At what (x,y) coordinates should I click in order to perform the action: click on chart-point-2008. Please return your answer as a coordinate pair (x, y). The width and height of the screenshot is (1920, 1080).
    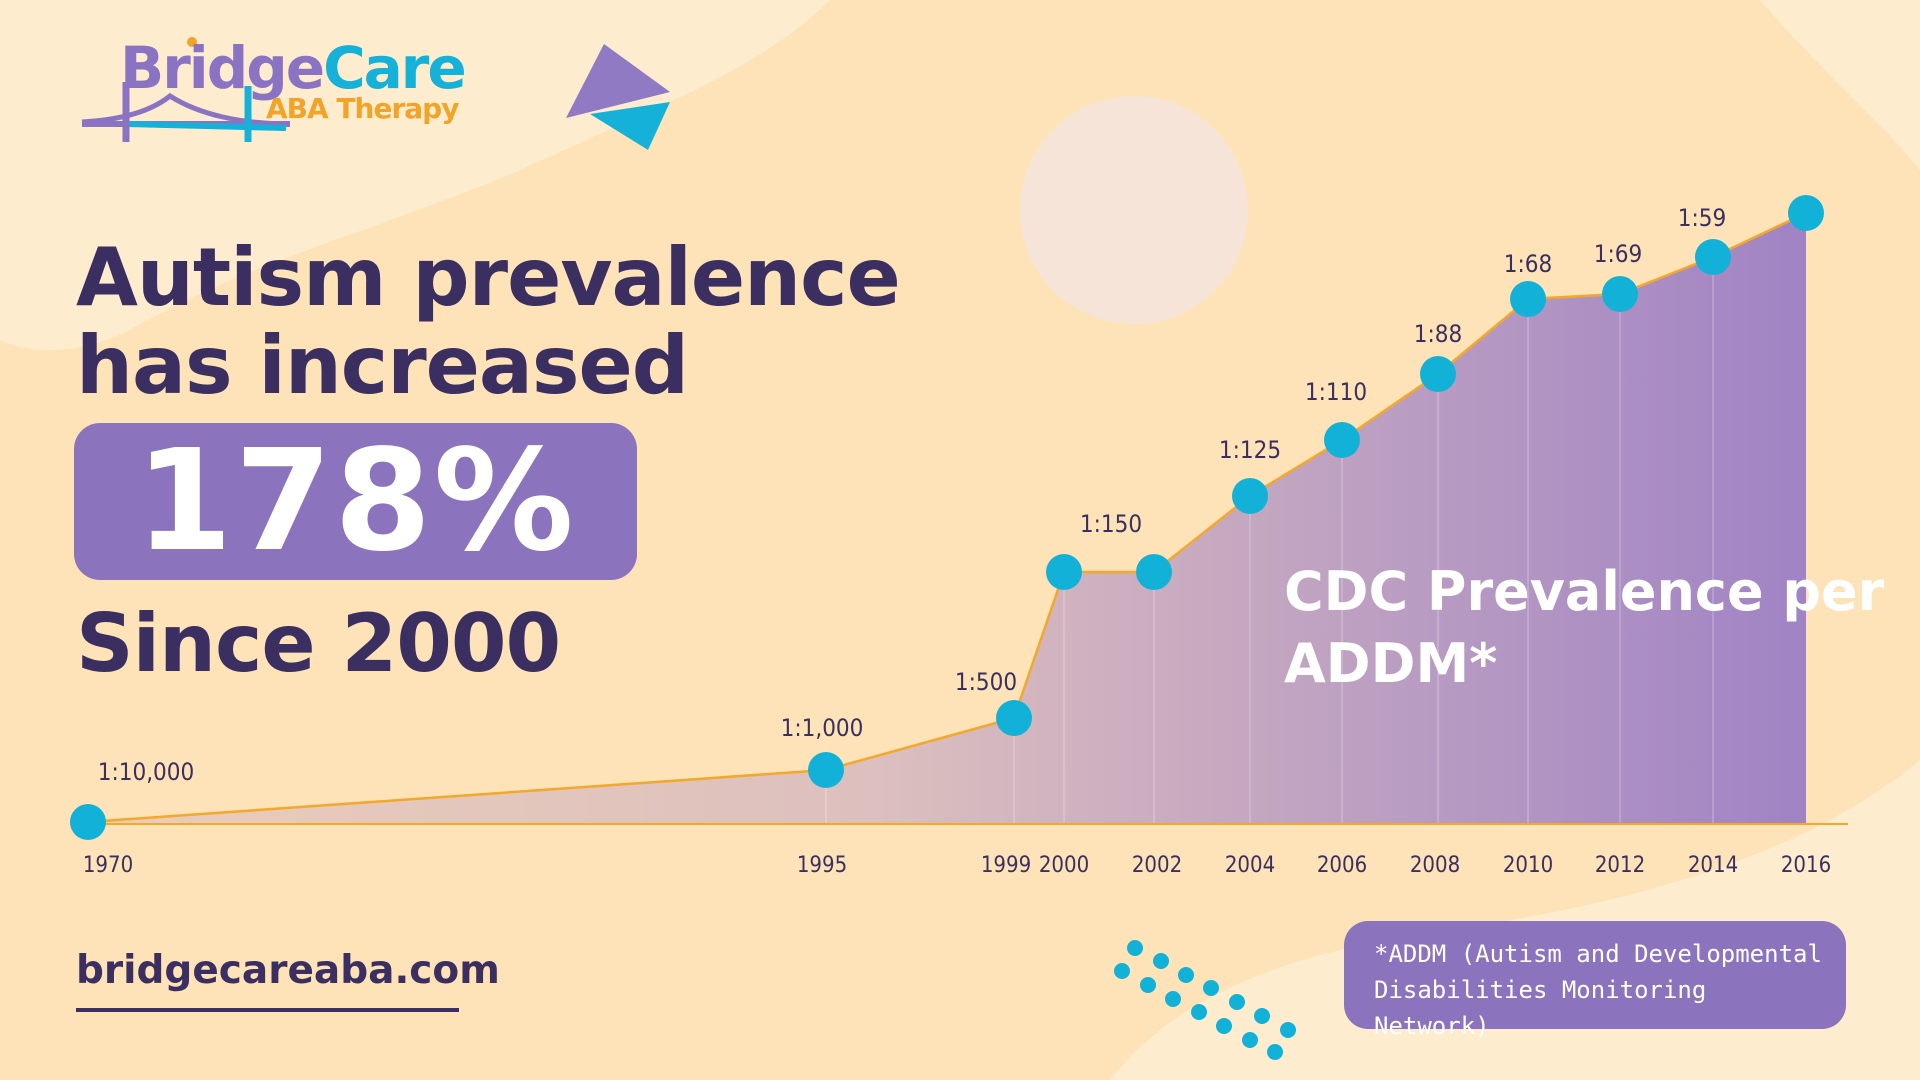
    Looking at the image, I should click on (1438, 374).